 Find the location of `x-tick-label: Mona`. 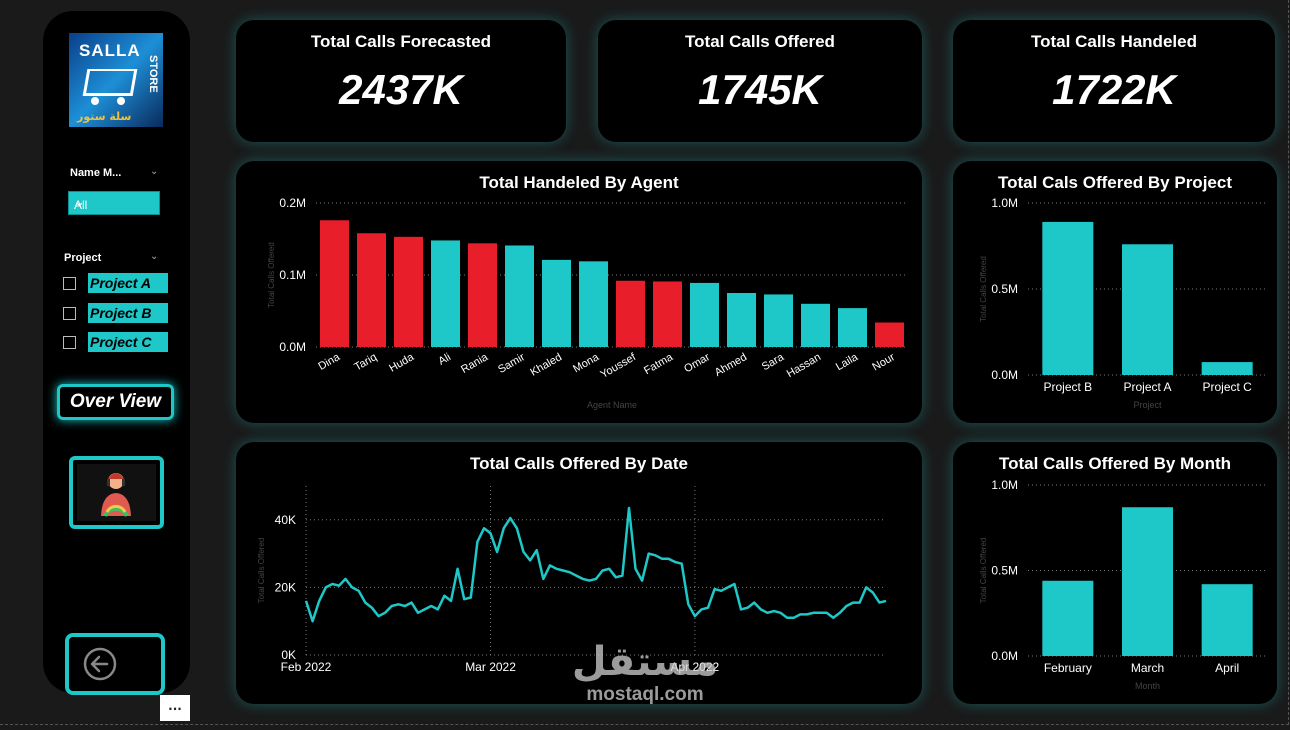

x-tick-label: Mona is located at coordinates (586, 363).